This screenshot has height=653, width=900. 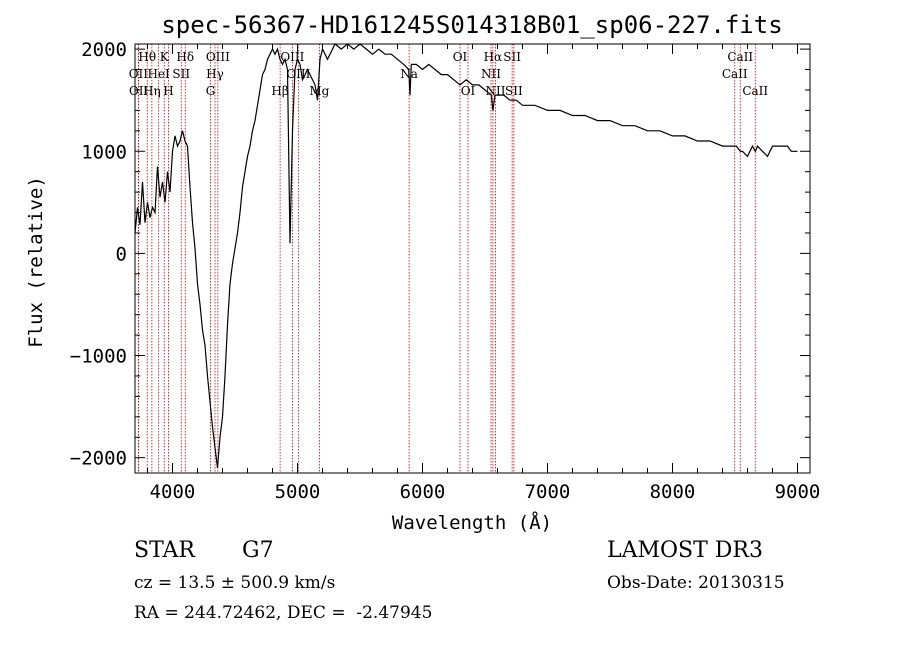 What do you see at coordinates (173, 492) in the screenshot?
I see `x-tick-label: 4000` at bounding box center [173, 492].